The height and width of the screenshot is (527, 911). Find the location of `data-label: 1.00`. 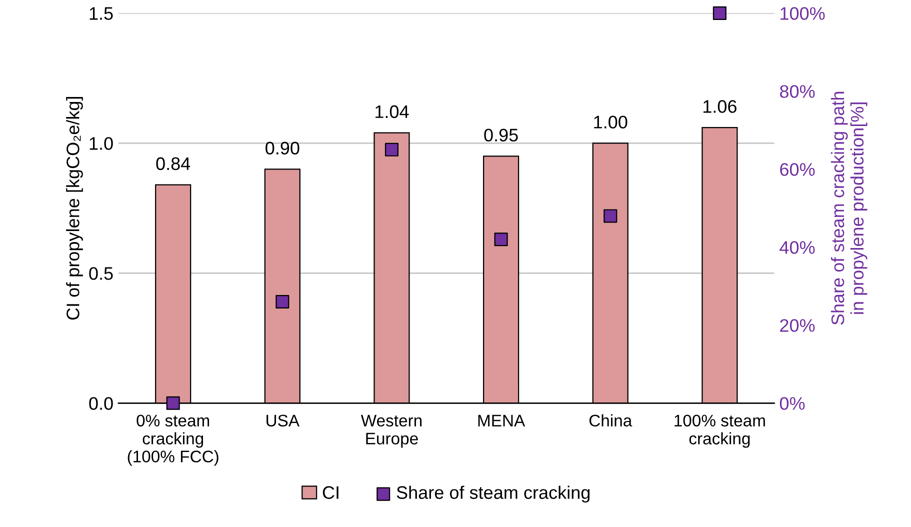

data-label: 1.00 is located at coordinates (611, 122).